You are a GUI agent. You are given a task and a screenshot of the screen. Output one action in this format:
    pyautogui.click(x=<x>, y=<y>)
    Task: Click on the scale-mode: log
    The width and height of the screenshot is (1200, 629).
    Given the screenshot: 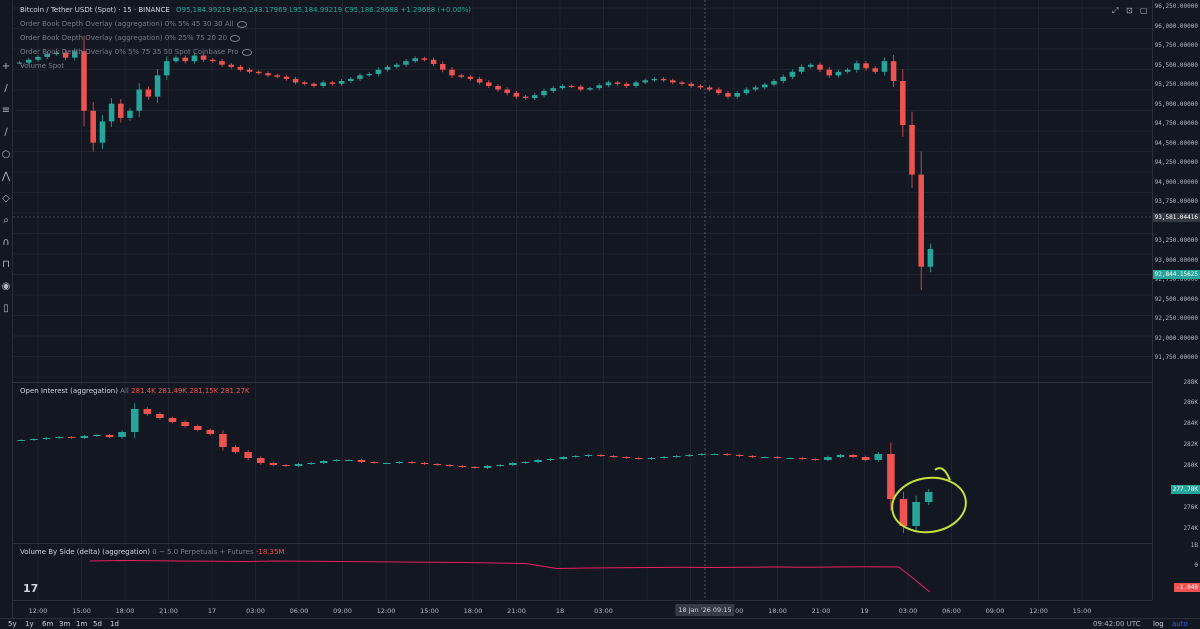 What is the action you would take?
    pyautogui.click(x=1158, y=624)
    